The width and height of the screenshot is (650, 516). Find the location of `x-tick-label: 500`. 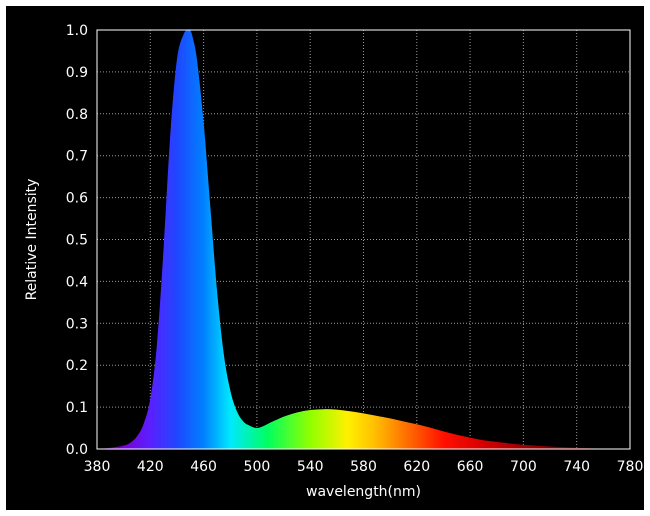

x-tick-label: 500 is located at coordinates (257, 467).